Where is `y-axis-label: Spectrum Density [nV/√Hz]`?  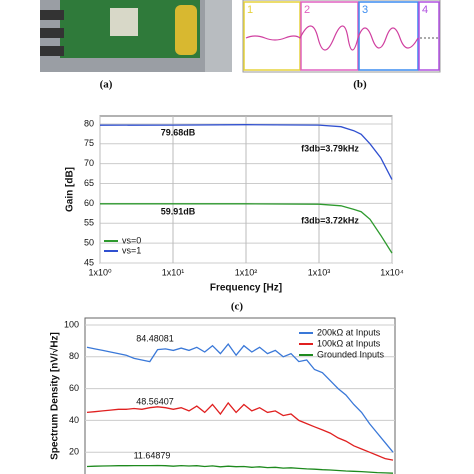
y-axis-label: Spectrum Density [nV/√Hz] is located at coordinates (55, 396).